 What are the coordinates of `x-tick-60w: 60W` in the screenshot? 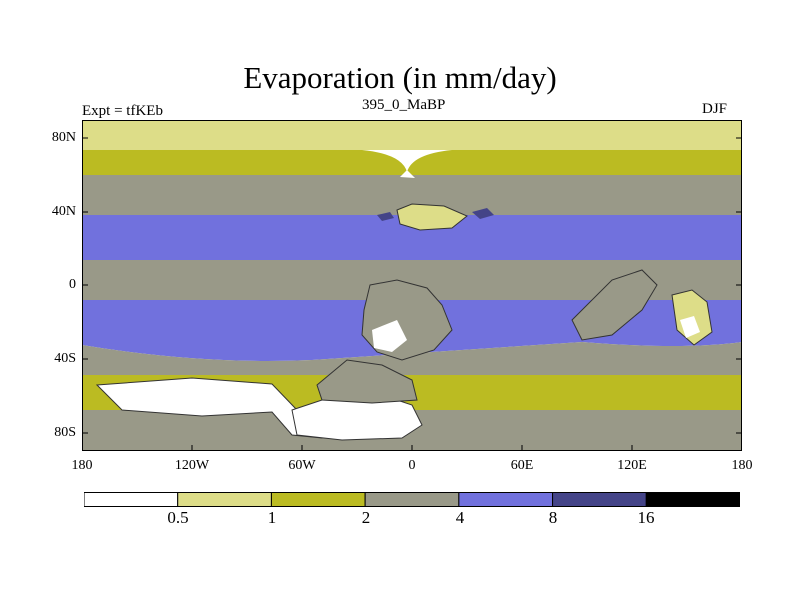 It's located at (302, 465).